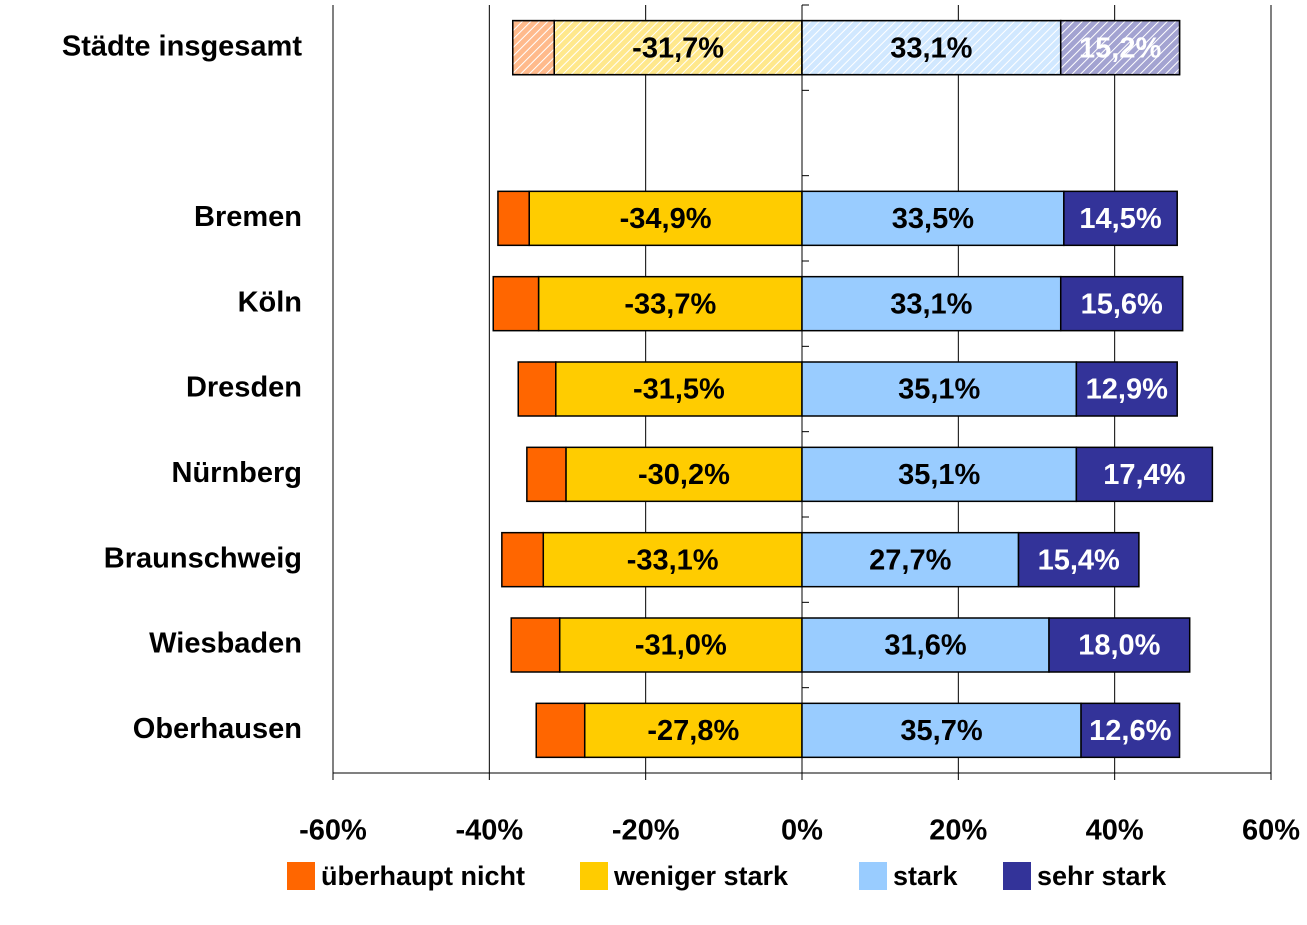  I want to click on legend-label: stark, so click(926, 876).